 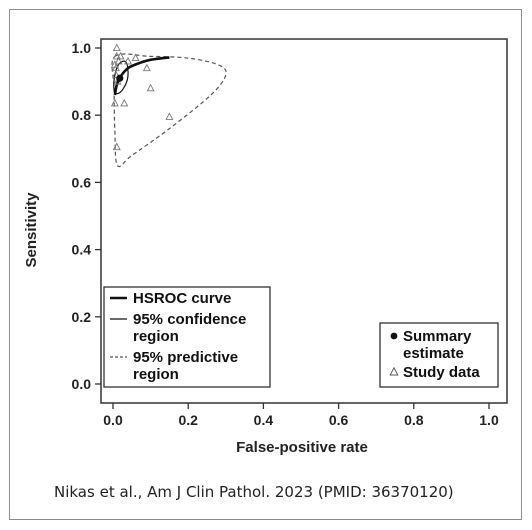 What do you see at coordinates (437, 336) in the screenshot?
I see `legend-right-label: Summary` at bounding box center [437, 336].